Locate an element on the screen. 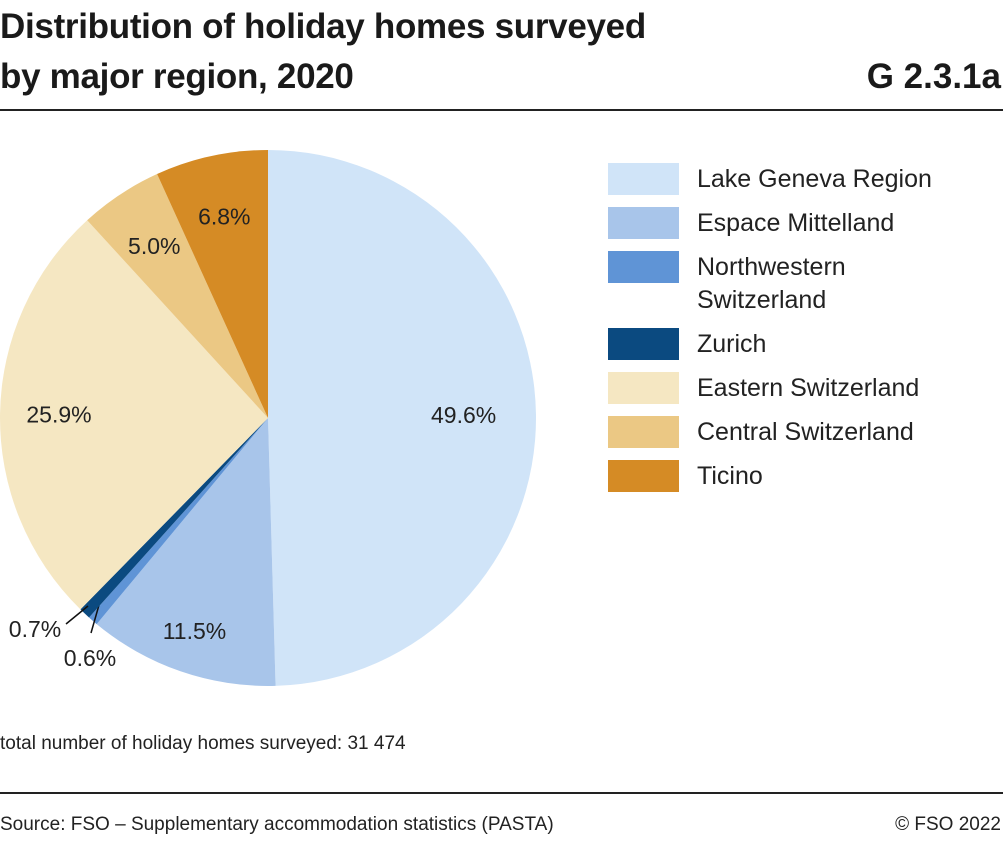  legend-item-zurich: Zurich is located at coordinates (797, 344).